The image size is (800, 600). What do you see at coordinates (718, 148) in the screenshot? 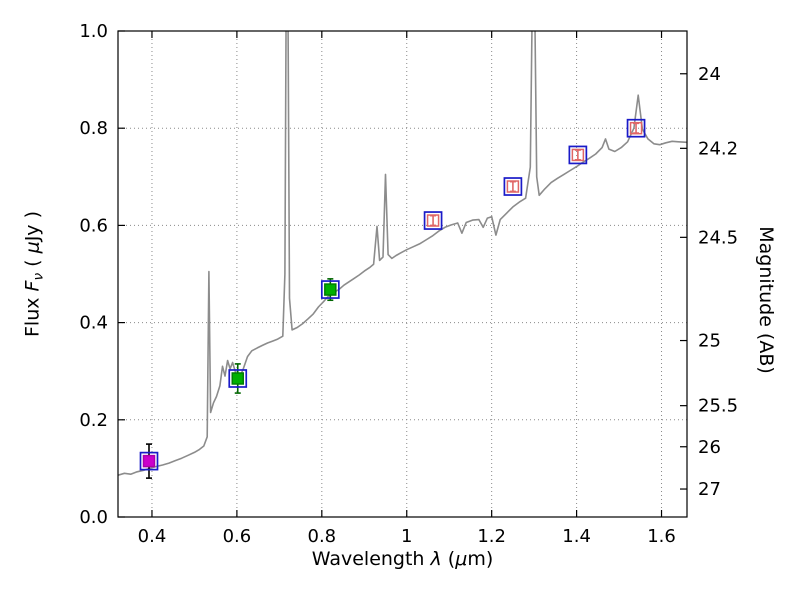
I see `y-tick-label-magnitude: 24.2` at bounding box center [718, 148].